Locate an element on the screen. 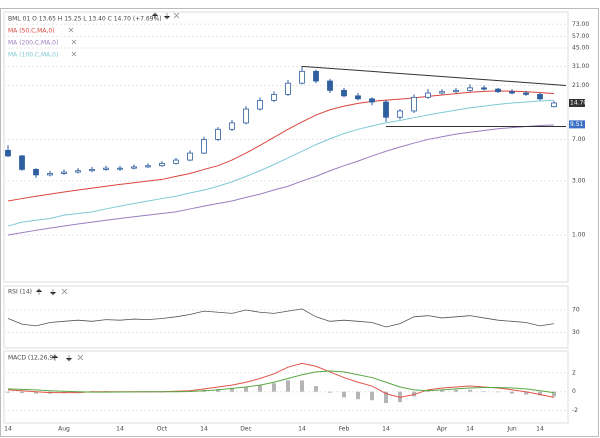 Image resolution: width=600 pixels, height=438 pixels. panel-title: RSI (14) is located at coordinates (20, 292).